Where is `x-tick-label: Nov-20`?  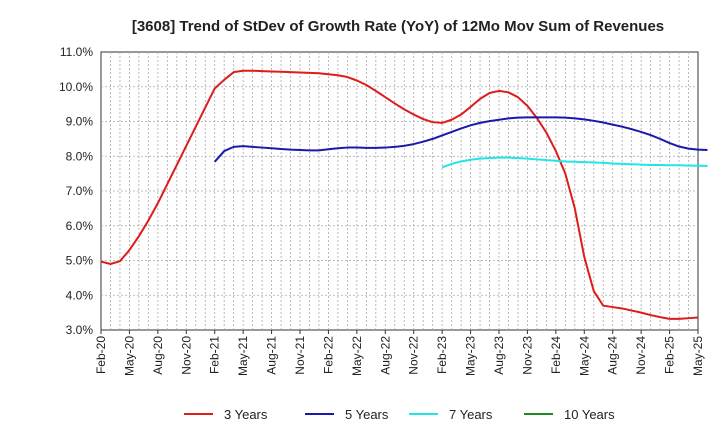 x-tick-label: Nov-20 is located at coordinates (186, 355).